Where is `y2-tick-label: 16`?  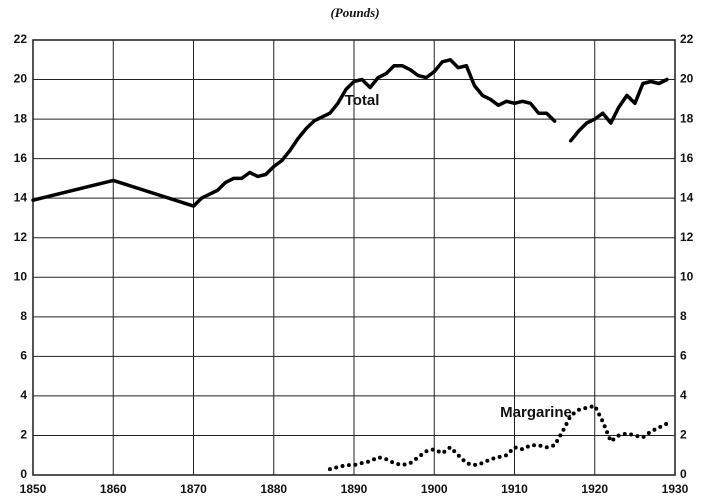
y2-tick-label: 16 is located at coordinates (687, 158).